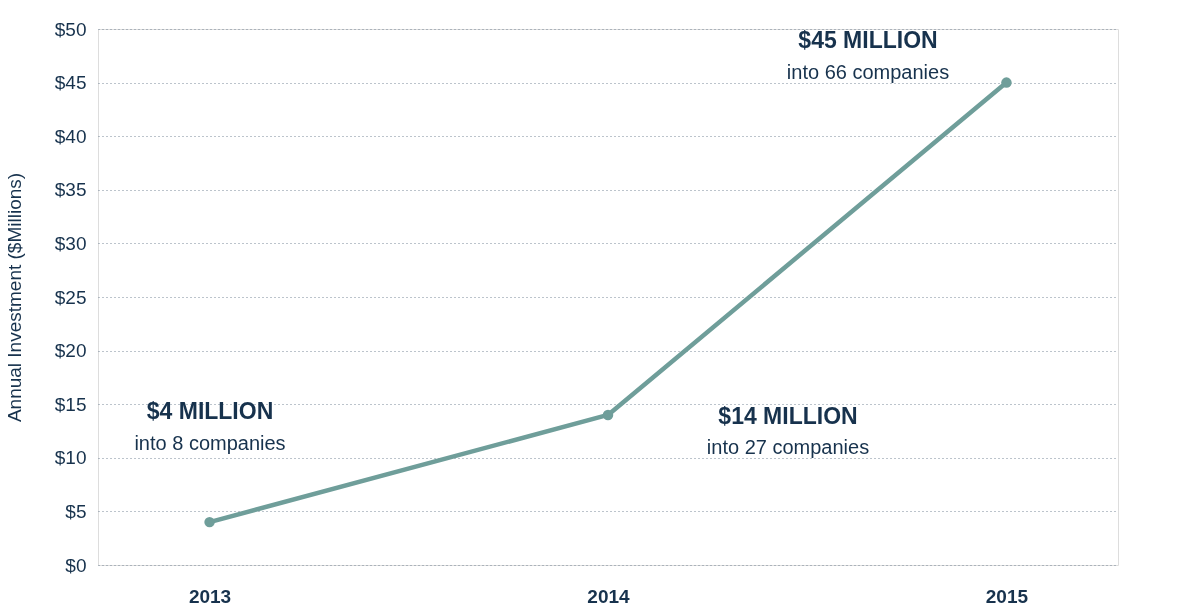  What do you see at coordinates (210, 595) in the screenshot?
I see `x-tick-label: 2013` at bounding box center [210, 595].